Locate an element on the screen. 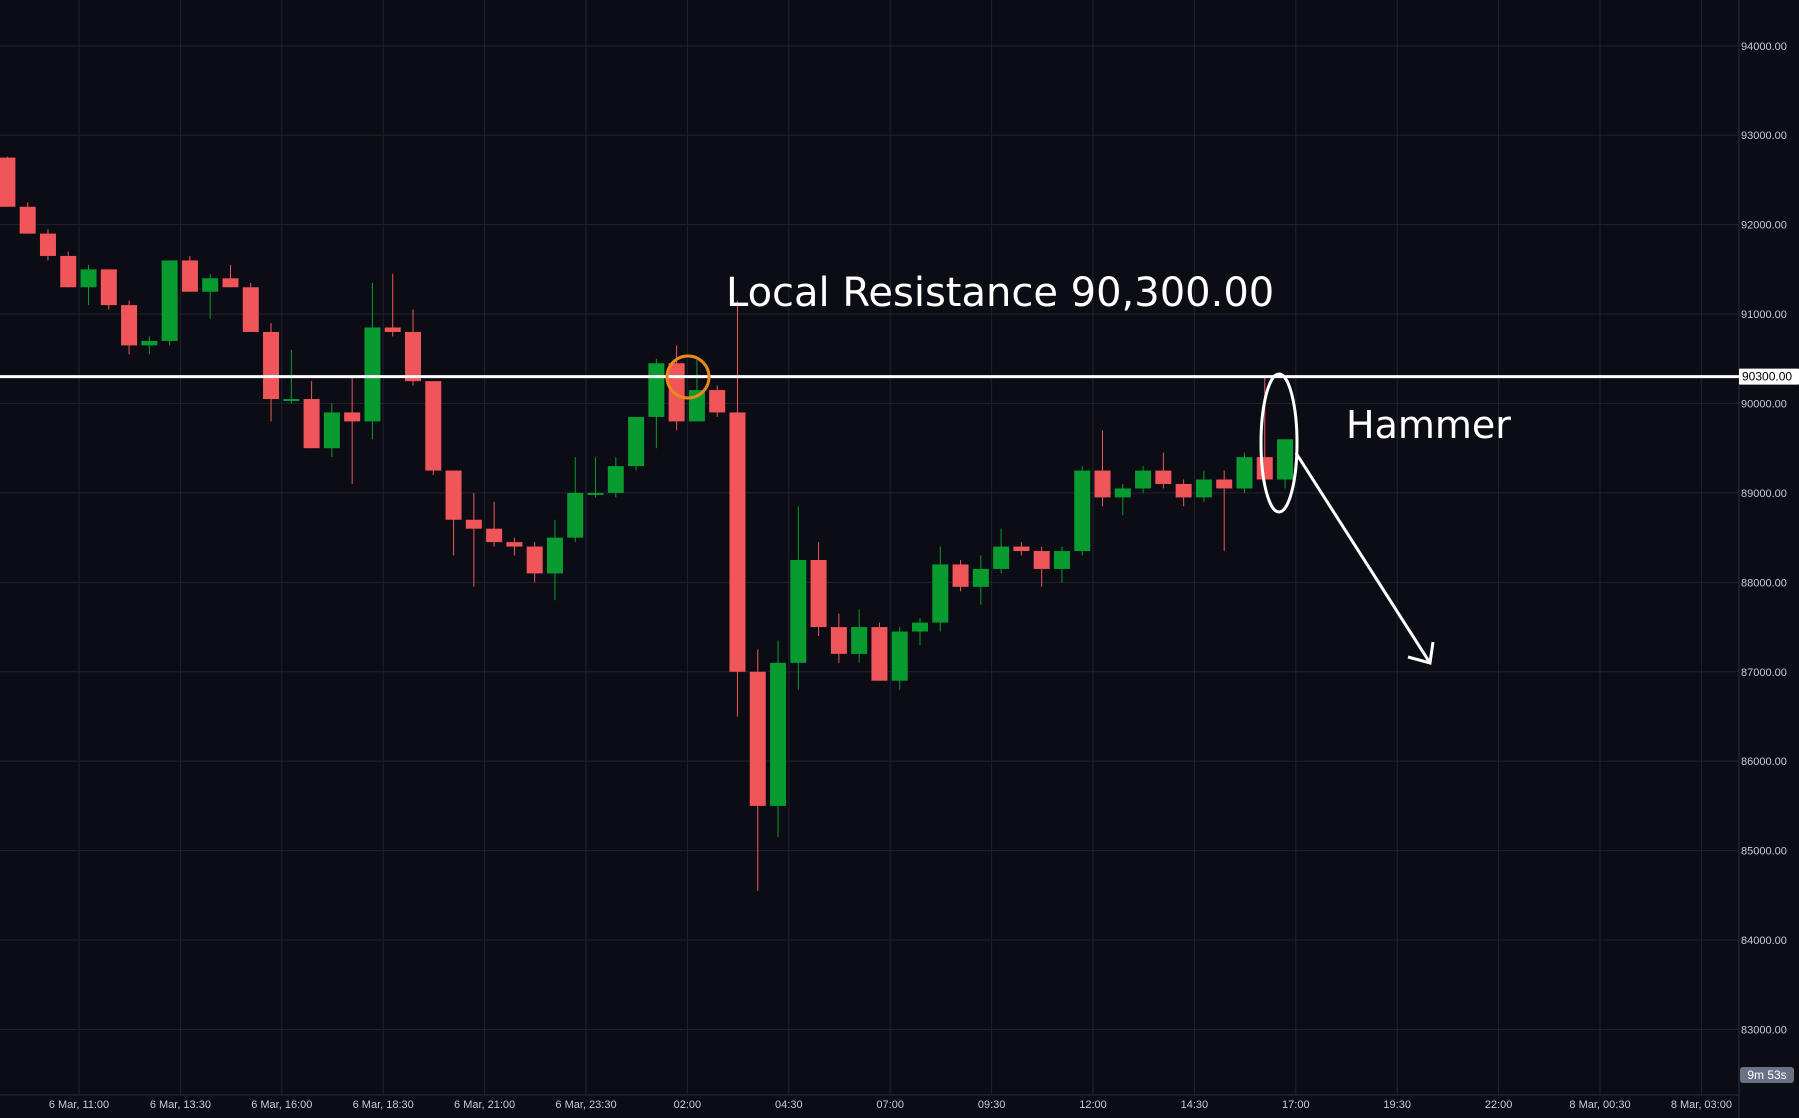 The height and width of the screenshot is (1118, 1799). resistance-price-tag: 90300.00 is located at coordinates (1769, 376).